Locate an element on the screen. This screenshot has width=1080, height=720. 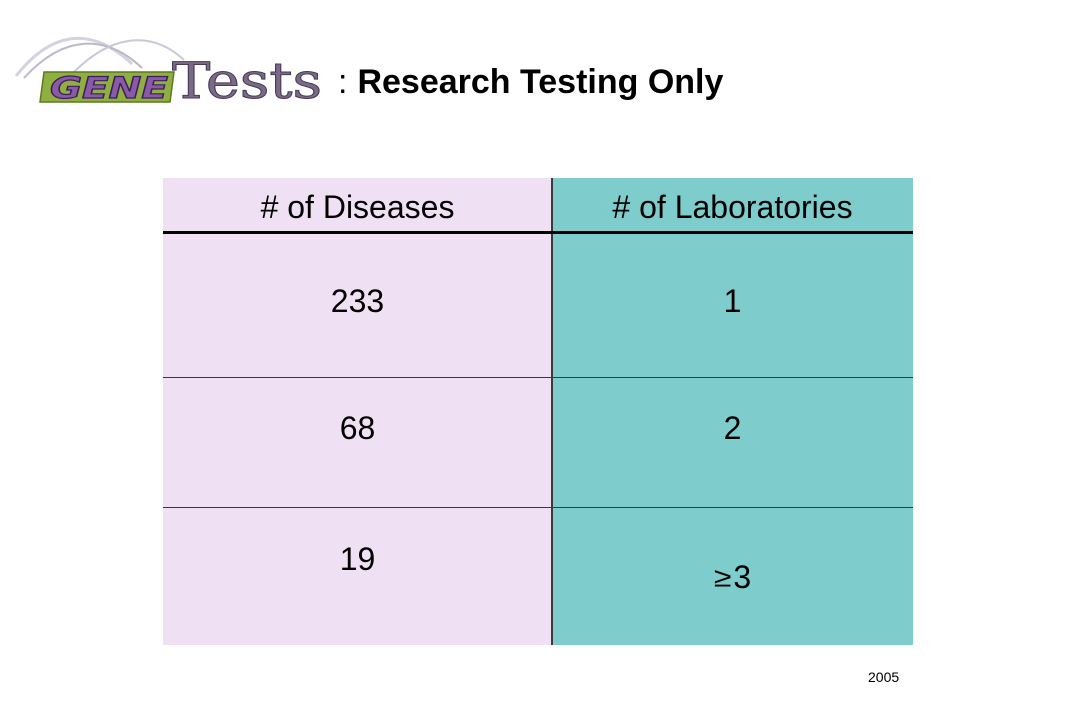
row-2-laboratories: 2 is located at coordinates (732, 428).